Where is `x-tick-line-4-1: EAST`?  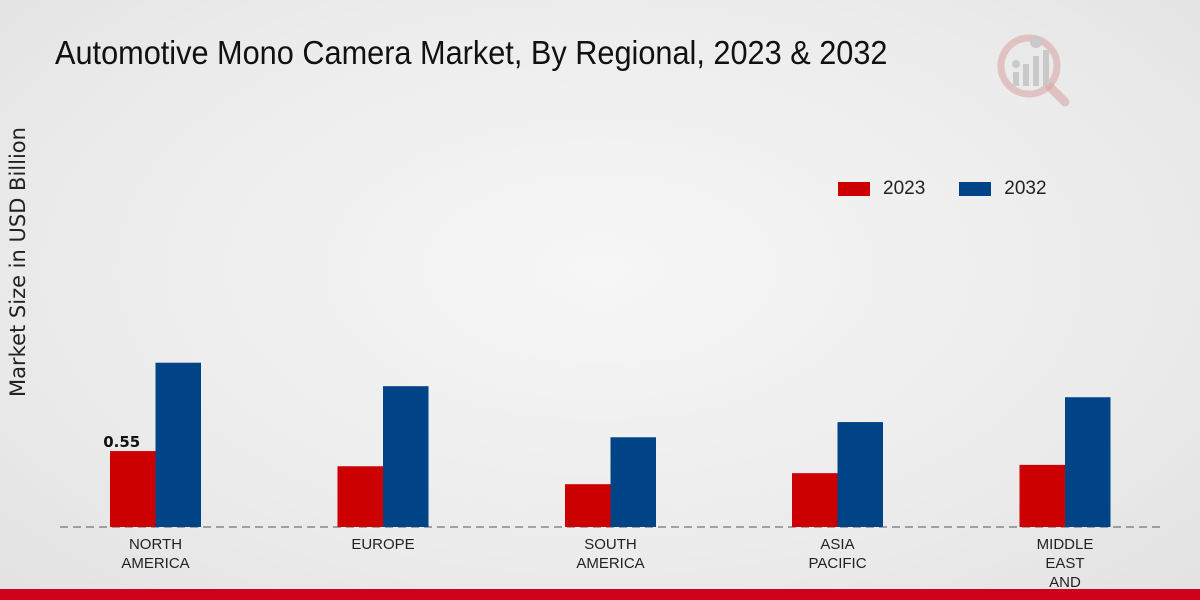 x-tick-line-4-1: EAST is located at coordinates (1064, 563).